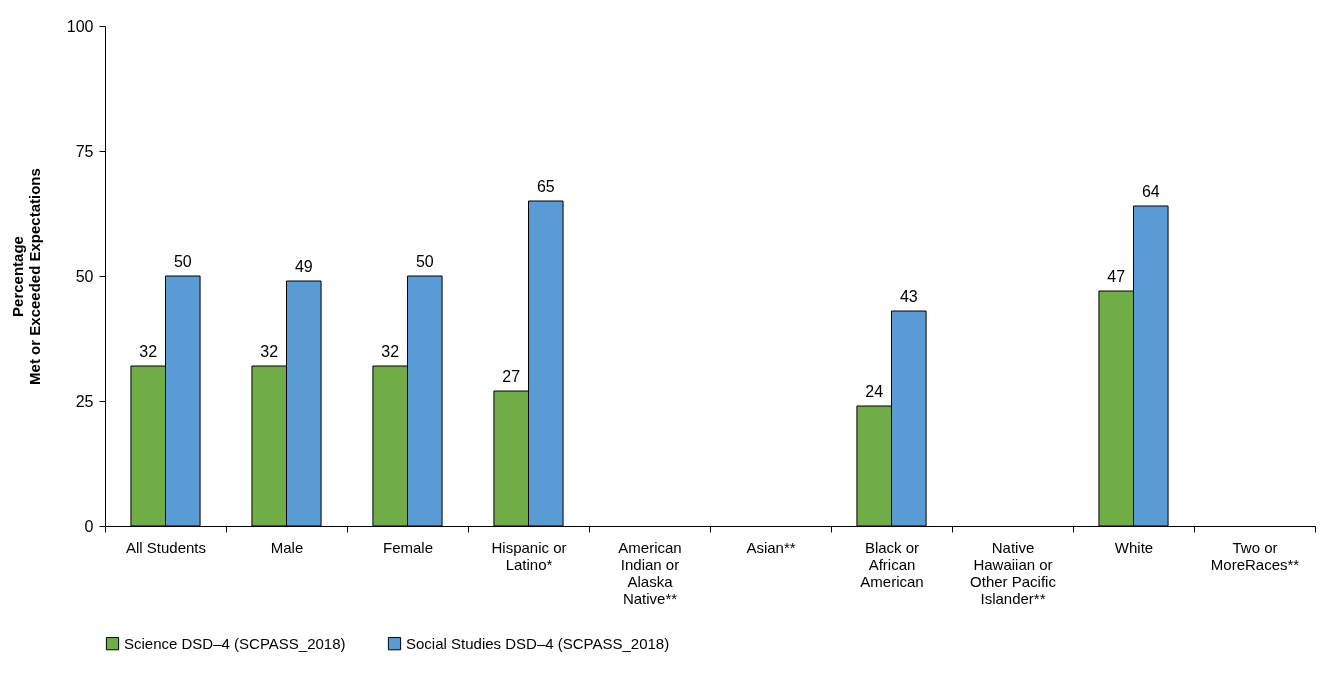 Image resolution: width=1332 pixels, height=698 pixels. I want to click on x-tick-label: Hispanic or Latino*, so click(529, 555).